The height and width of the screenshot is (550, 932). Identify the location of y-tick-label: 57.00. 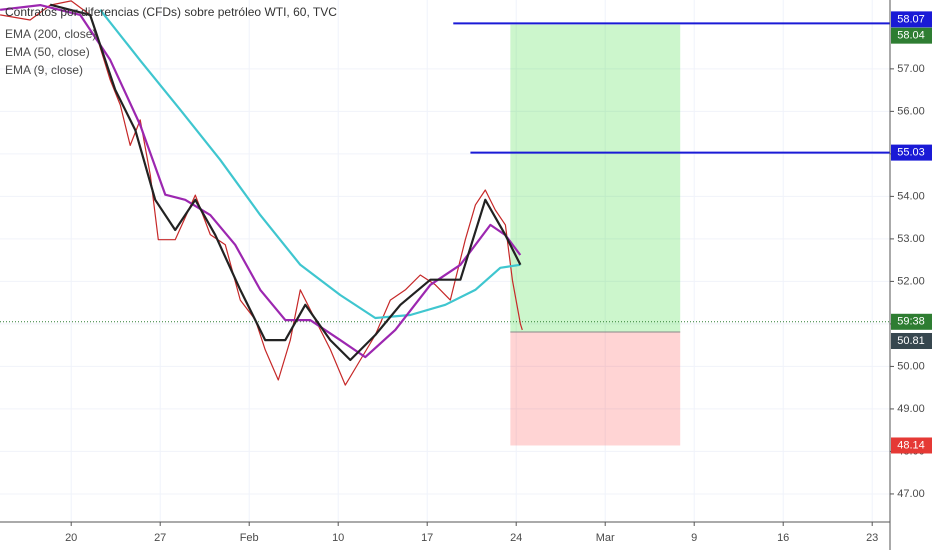
(911, 69).